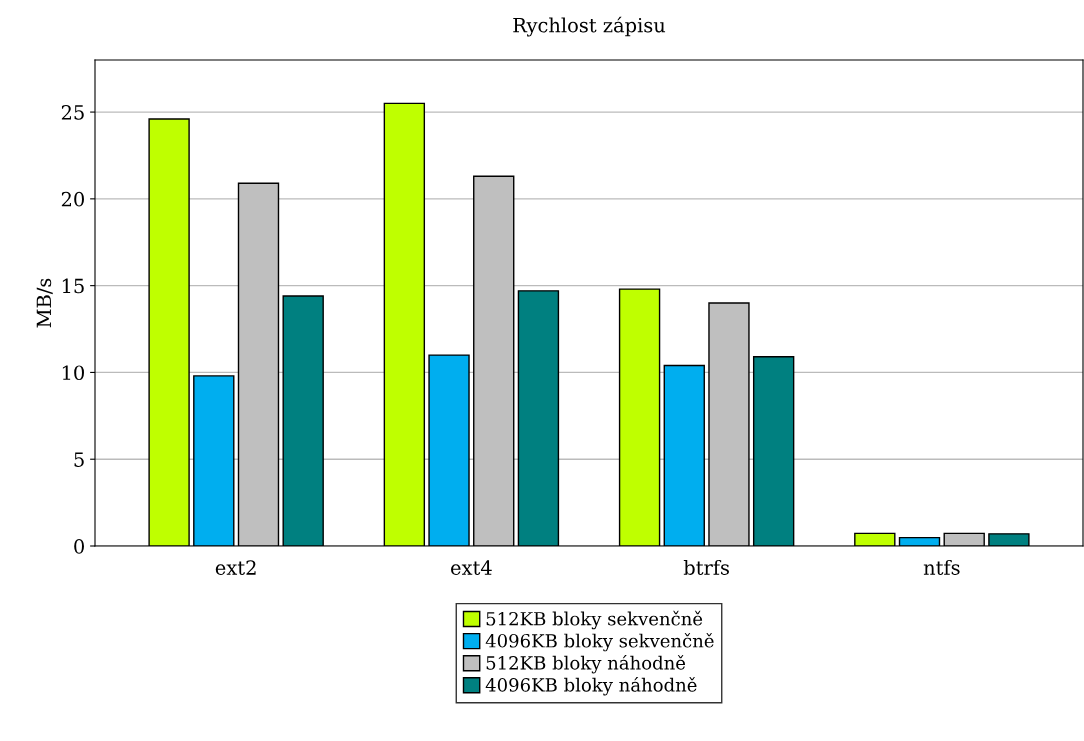 This screenshot has height=741, width=1084. I want to click on y-tick-label: 20, so click(72, 199).